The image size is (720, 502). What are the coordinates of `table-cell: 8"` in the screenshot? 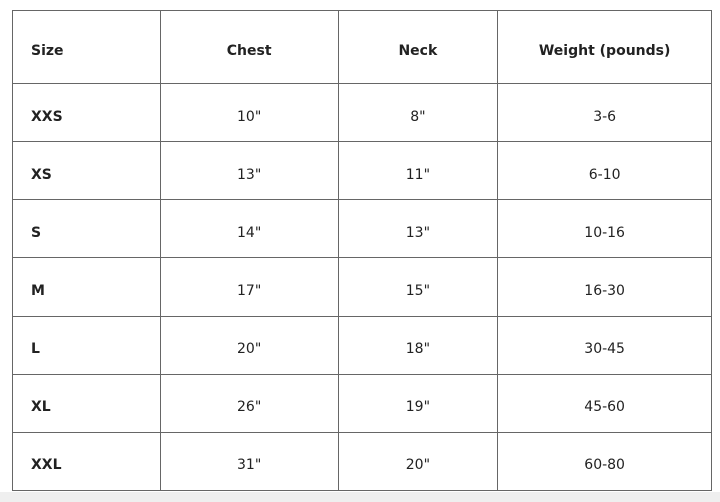 It's located at (418, 113).